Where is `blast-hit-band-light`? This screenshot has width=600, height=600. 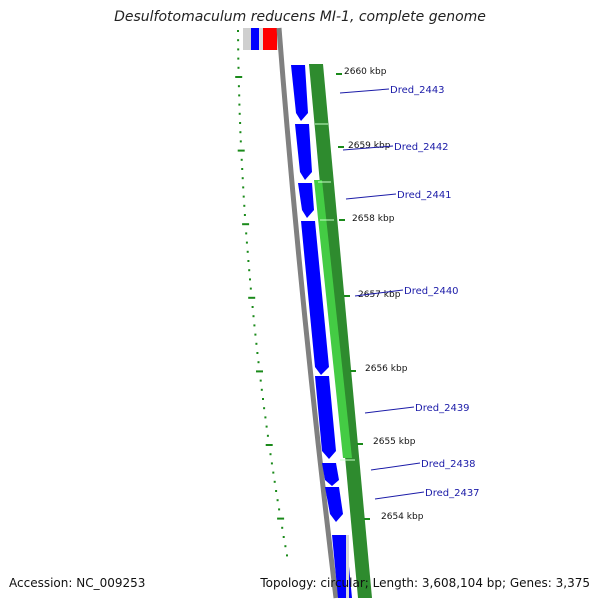
blast-hit-band-light is located at coordinates (333, 319).